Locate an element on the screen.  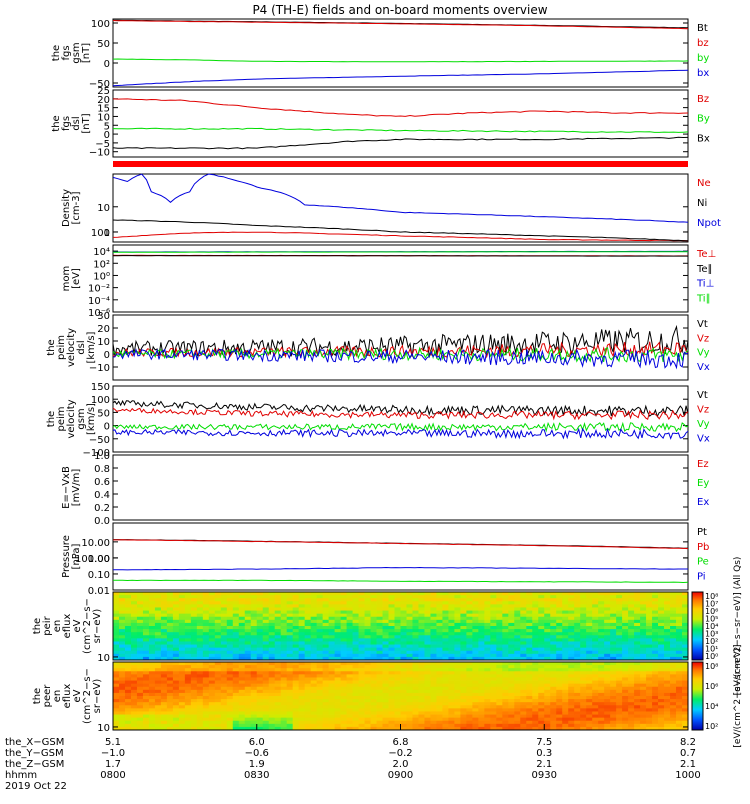
colorbar-scale is located at coordinates (697, 696).